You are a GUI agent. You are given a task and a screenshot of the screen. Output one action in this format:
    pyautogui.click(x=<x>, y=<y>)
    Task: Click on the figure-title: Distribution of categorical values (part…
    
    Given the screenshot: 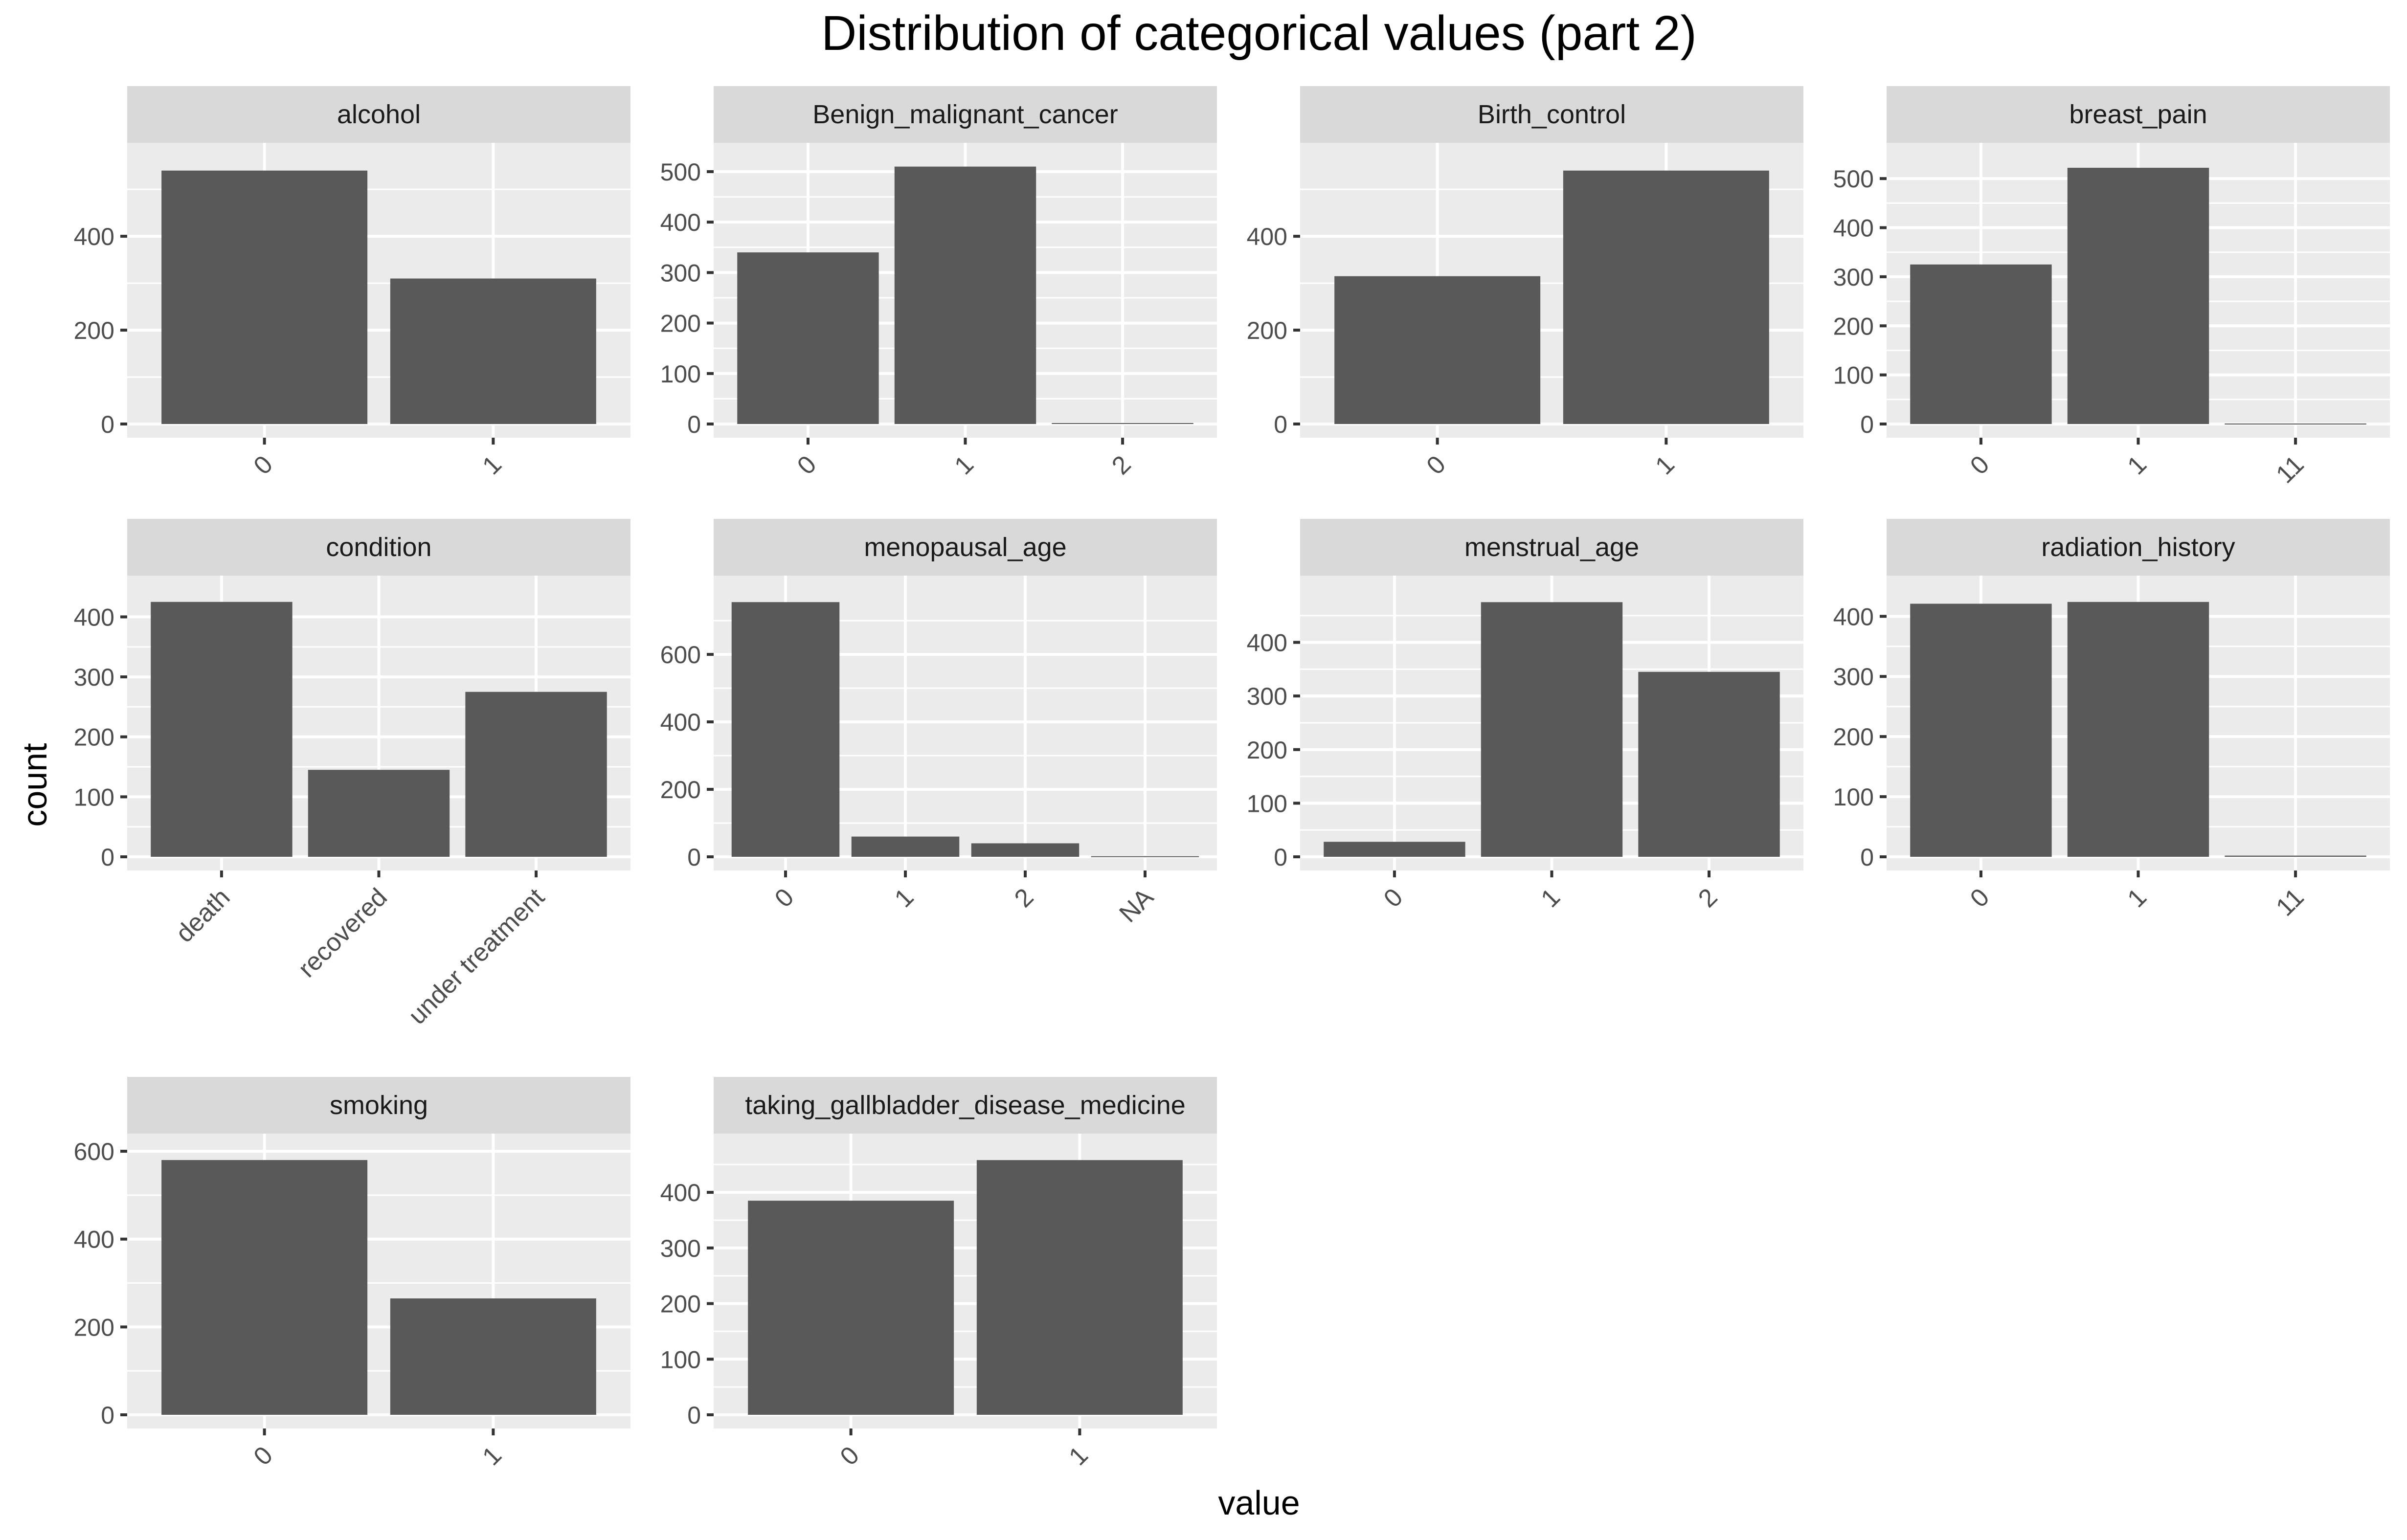 What is the action you would take?
    pyautogui.click(x=1259, y=33)
    